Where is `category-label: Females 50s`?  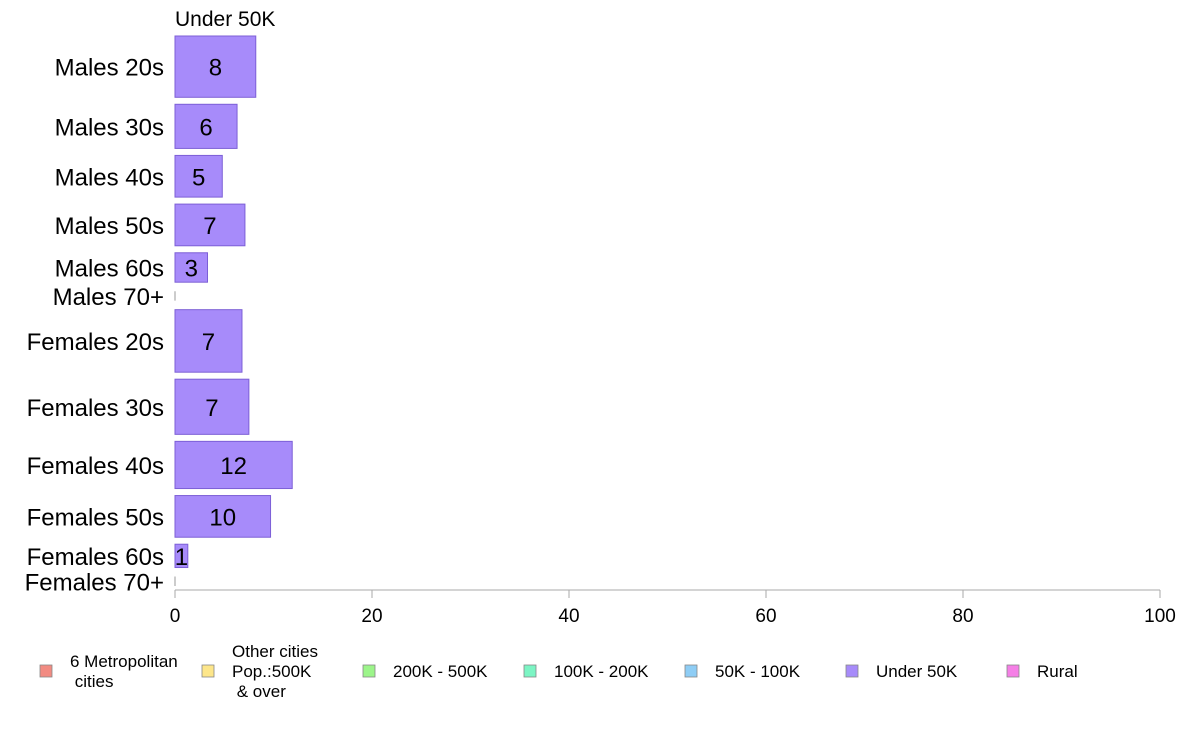
category-label: Females 50s is located at coordinates (95, 517).